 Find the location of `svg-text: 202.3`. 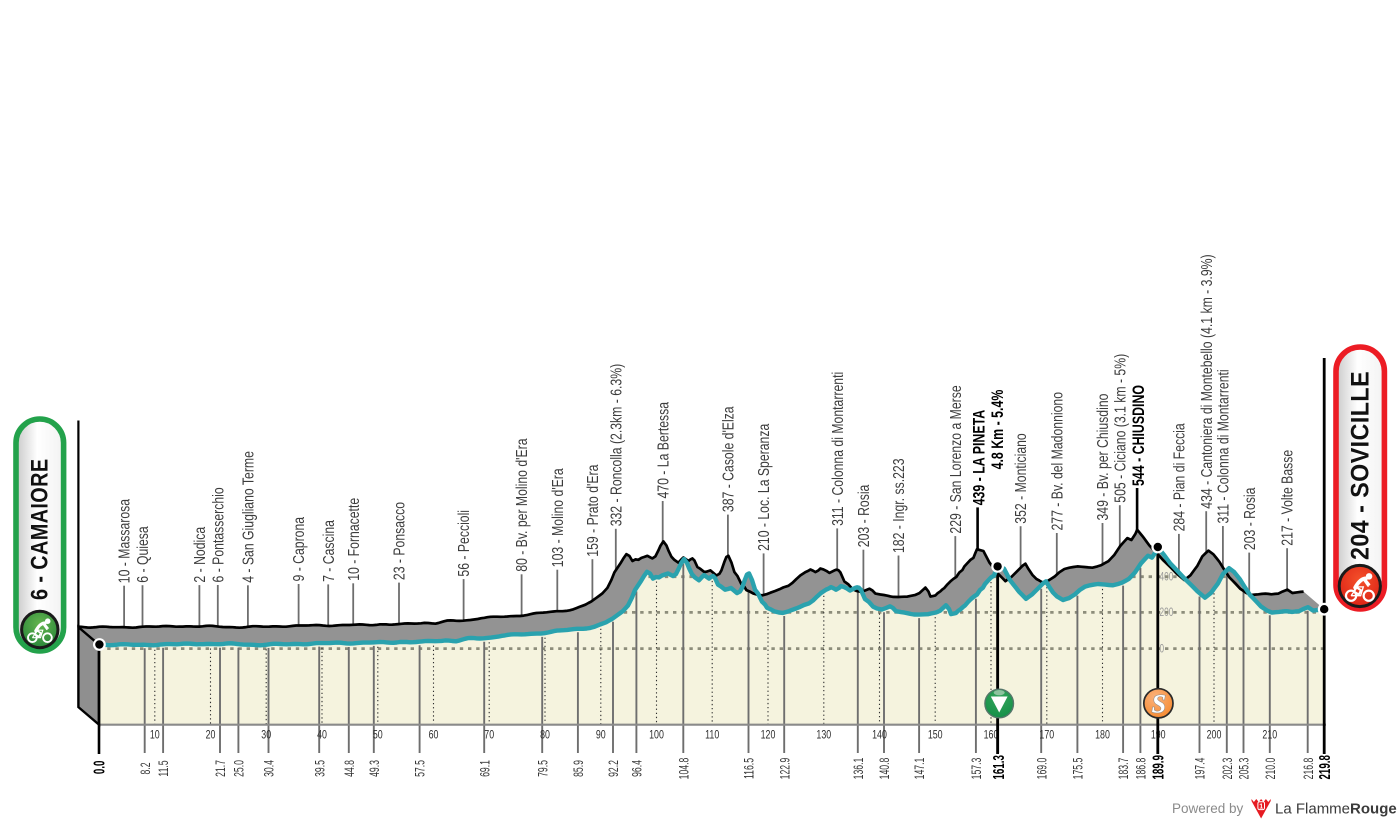

svg-text: 202.3 is located at coordinates (1228, 769).